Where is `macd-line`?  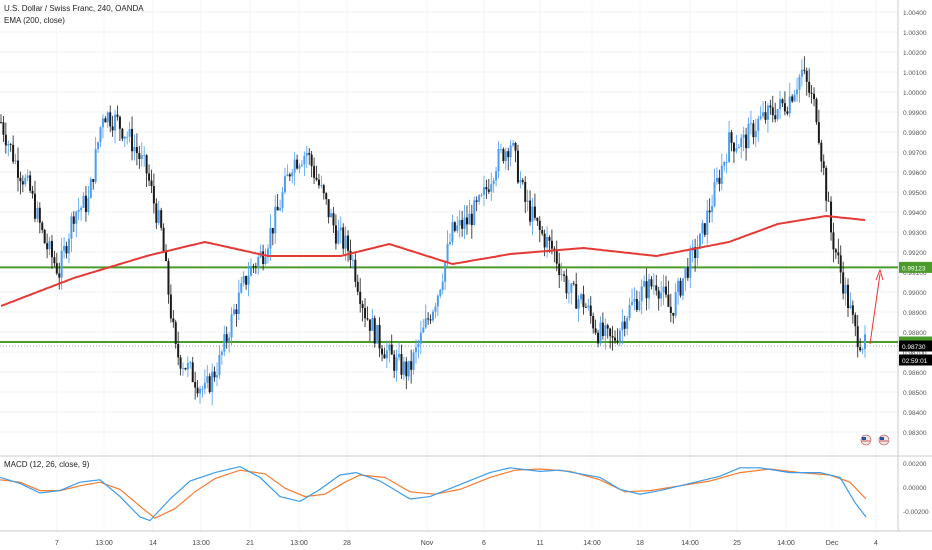 macd-line is located at coordinates (433, 493).